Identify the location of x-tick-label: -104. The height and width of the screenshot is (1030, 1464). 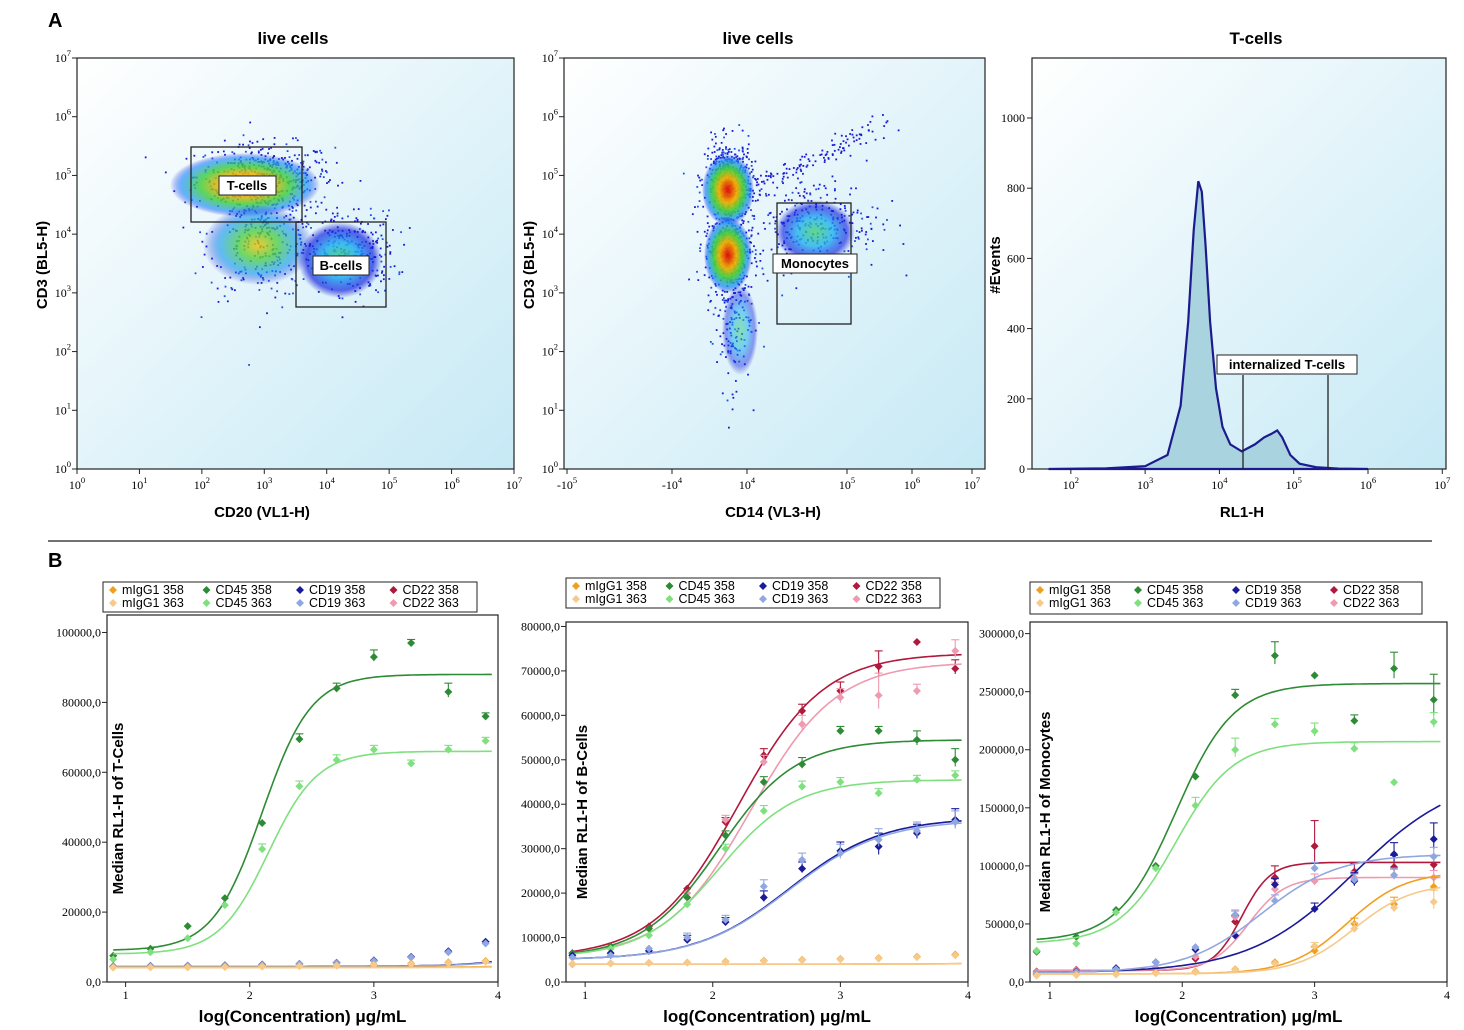
(672, 483).